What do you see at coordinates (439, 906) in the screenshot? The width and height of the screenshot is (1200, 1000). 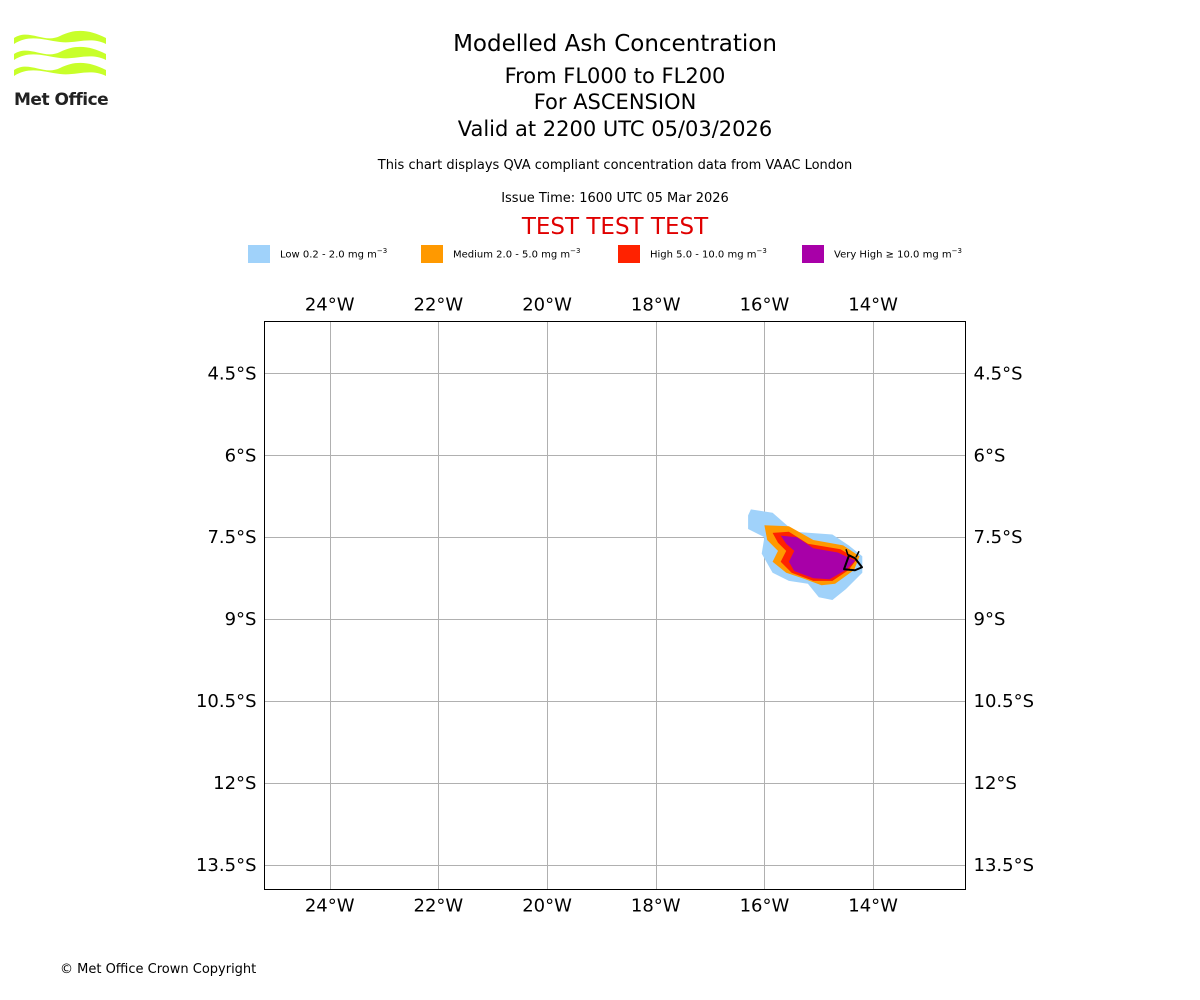 I see `lon-tick-label-bottom: 22°W` at bounding box center [439, 906].